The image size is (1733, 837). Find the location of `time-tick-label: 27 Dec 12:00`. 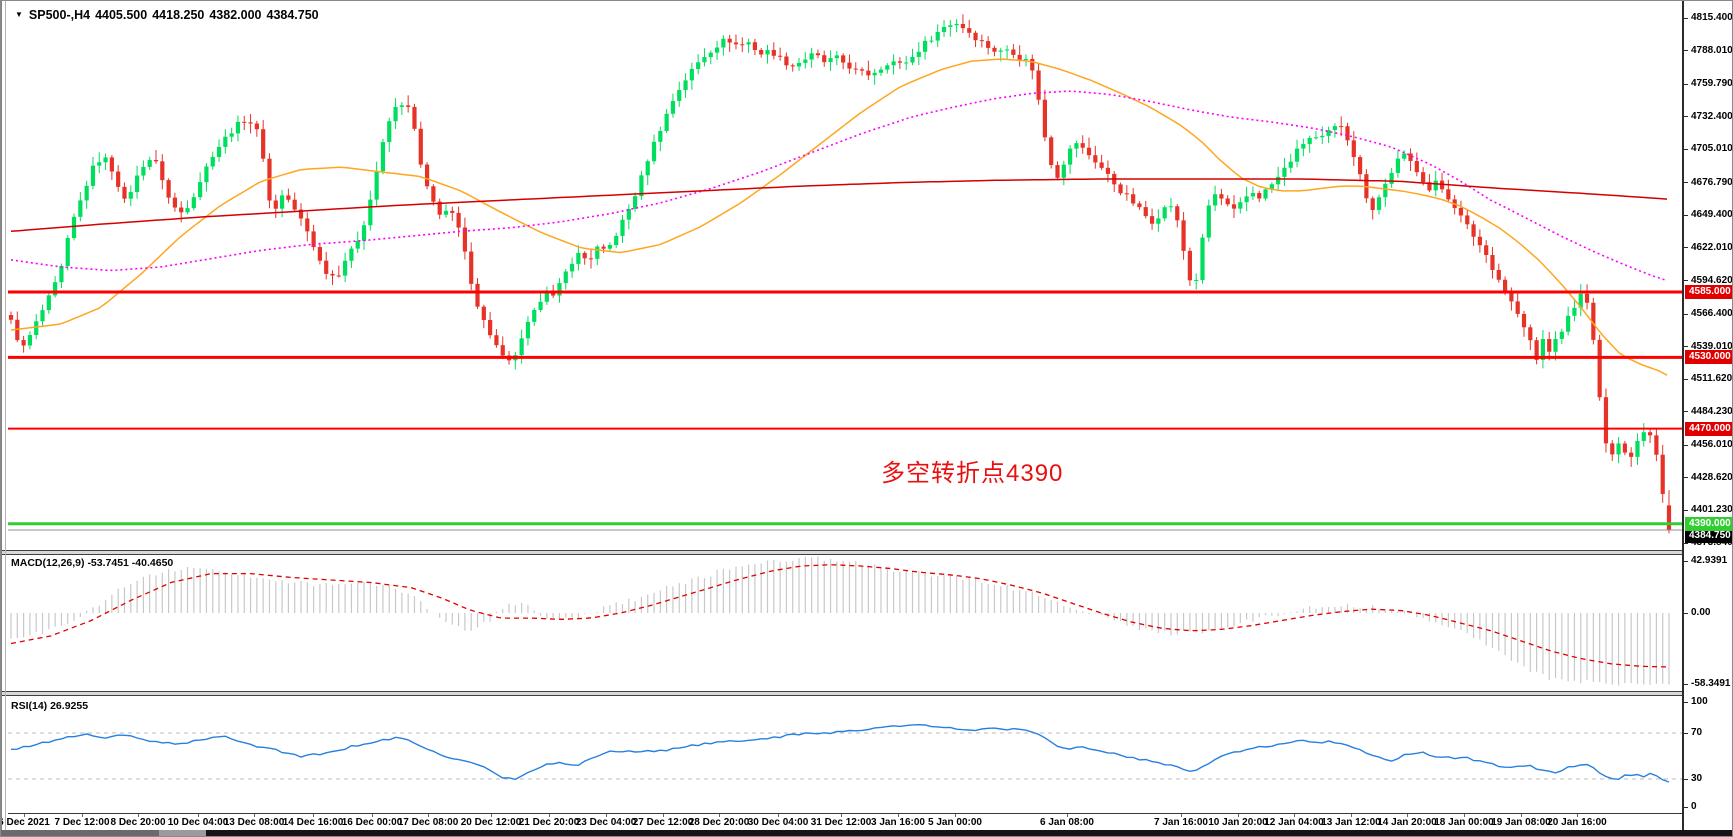

time-tick-label: 27 Dec 12:00 is located at coordinates (663, 822).